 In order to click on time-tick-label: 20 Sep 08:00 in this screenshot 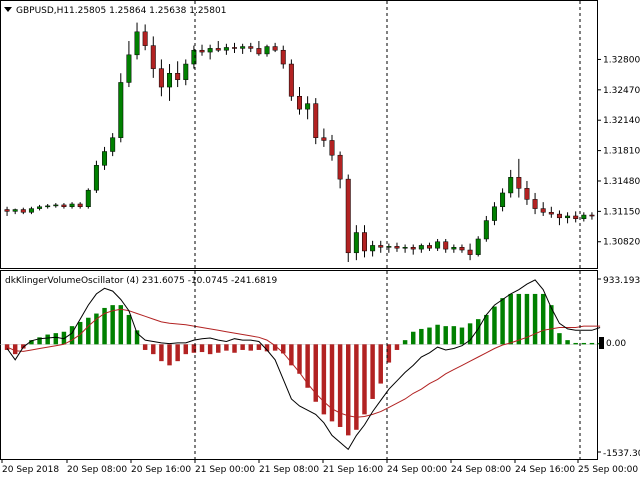, I will do `click(97, 470)`.